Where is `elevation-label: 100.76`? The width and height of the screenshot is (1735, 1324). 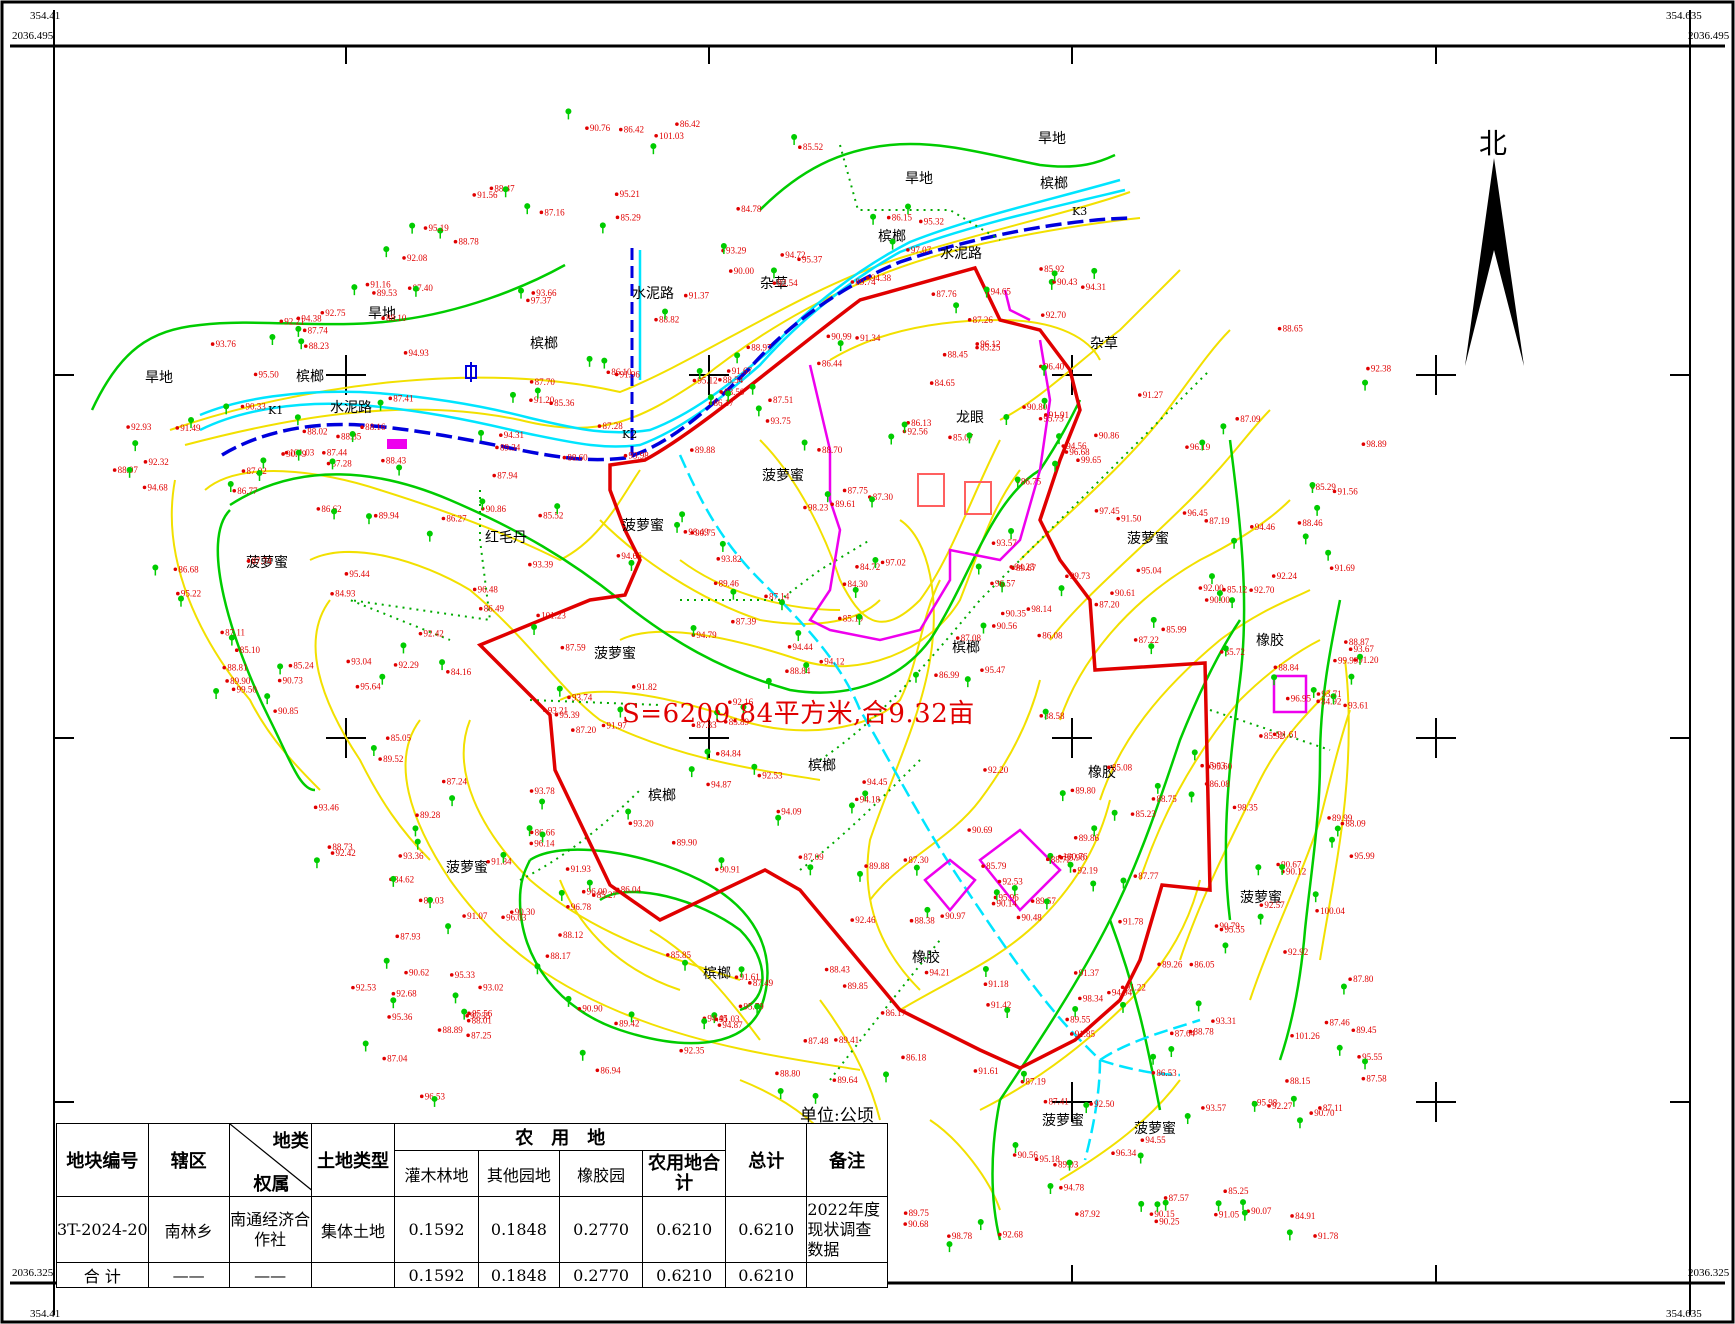
elevation-label: 100.76 is located at coordinates (1075, 857).